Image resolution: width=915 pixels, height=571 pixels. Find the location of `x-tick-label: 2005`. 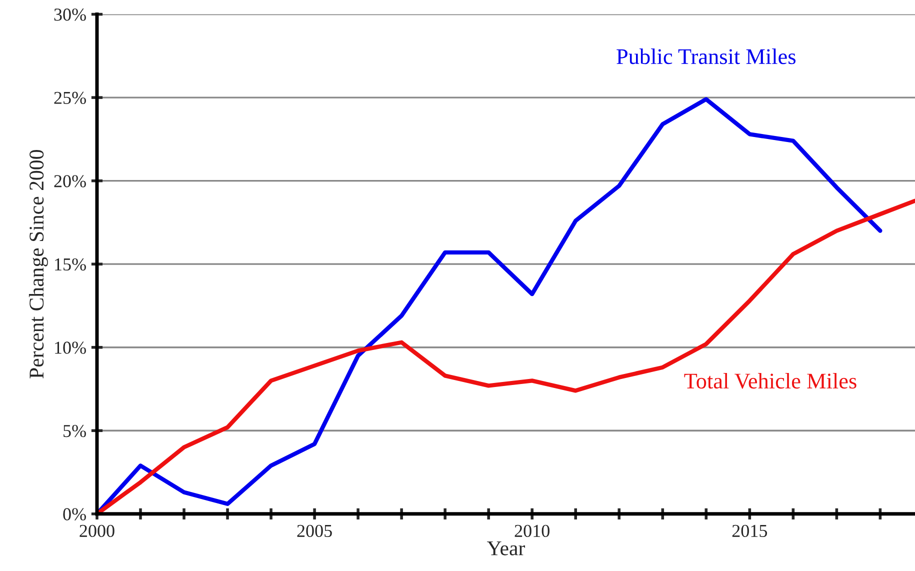

x-tick-label: 2005 is located at coordinates (314, 531).